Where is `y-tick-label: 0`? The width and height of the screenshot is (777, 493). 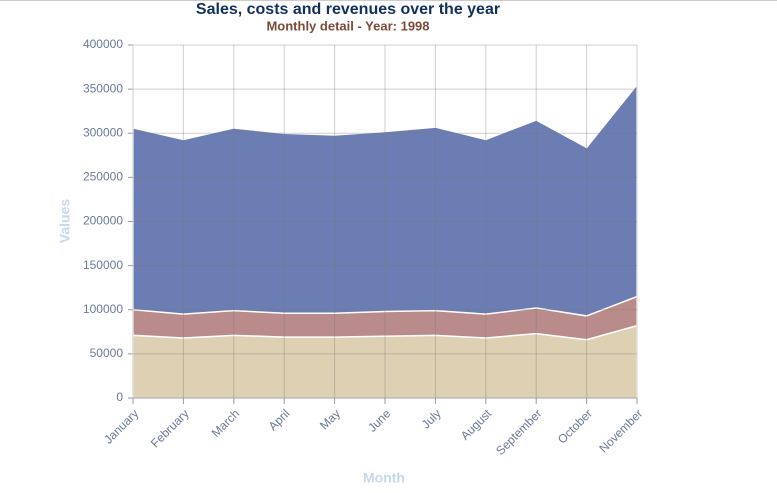
y-tick-label: 0 is located at coordinates (119, 397).